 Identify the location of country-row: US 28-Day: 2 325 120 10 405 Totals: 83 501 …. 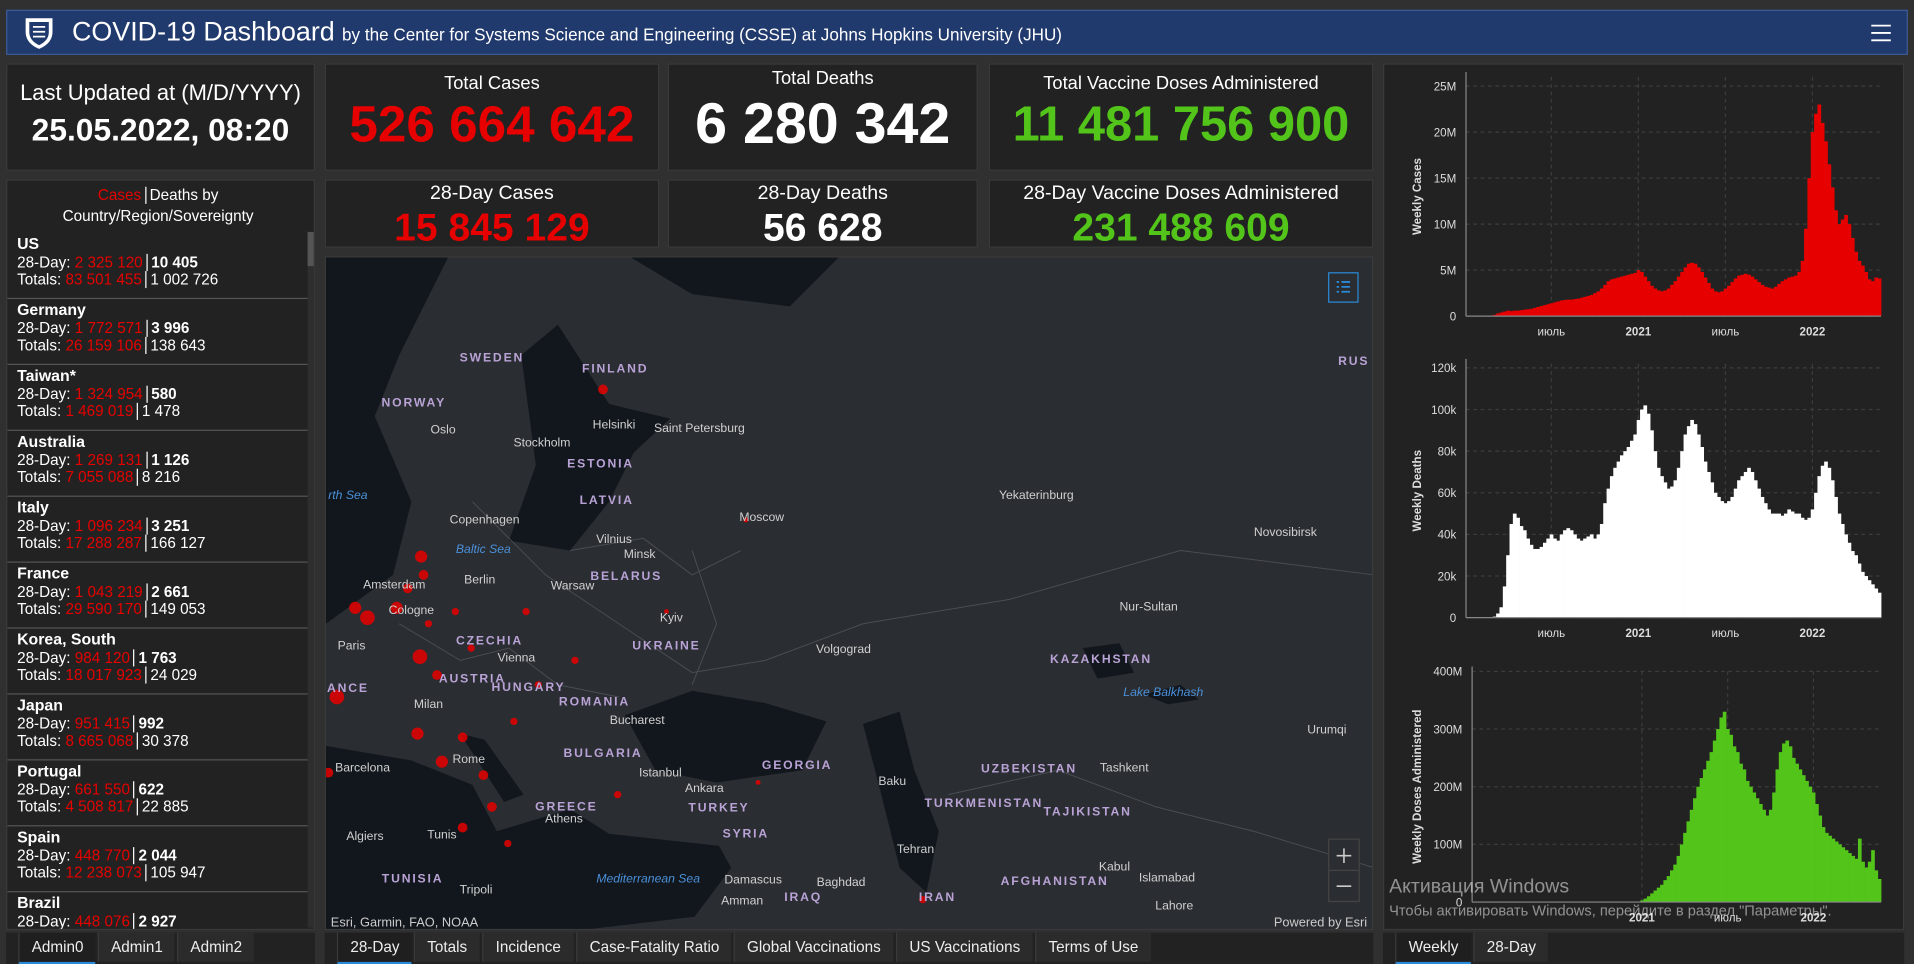
(157, 267).